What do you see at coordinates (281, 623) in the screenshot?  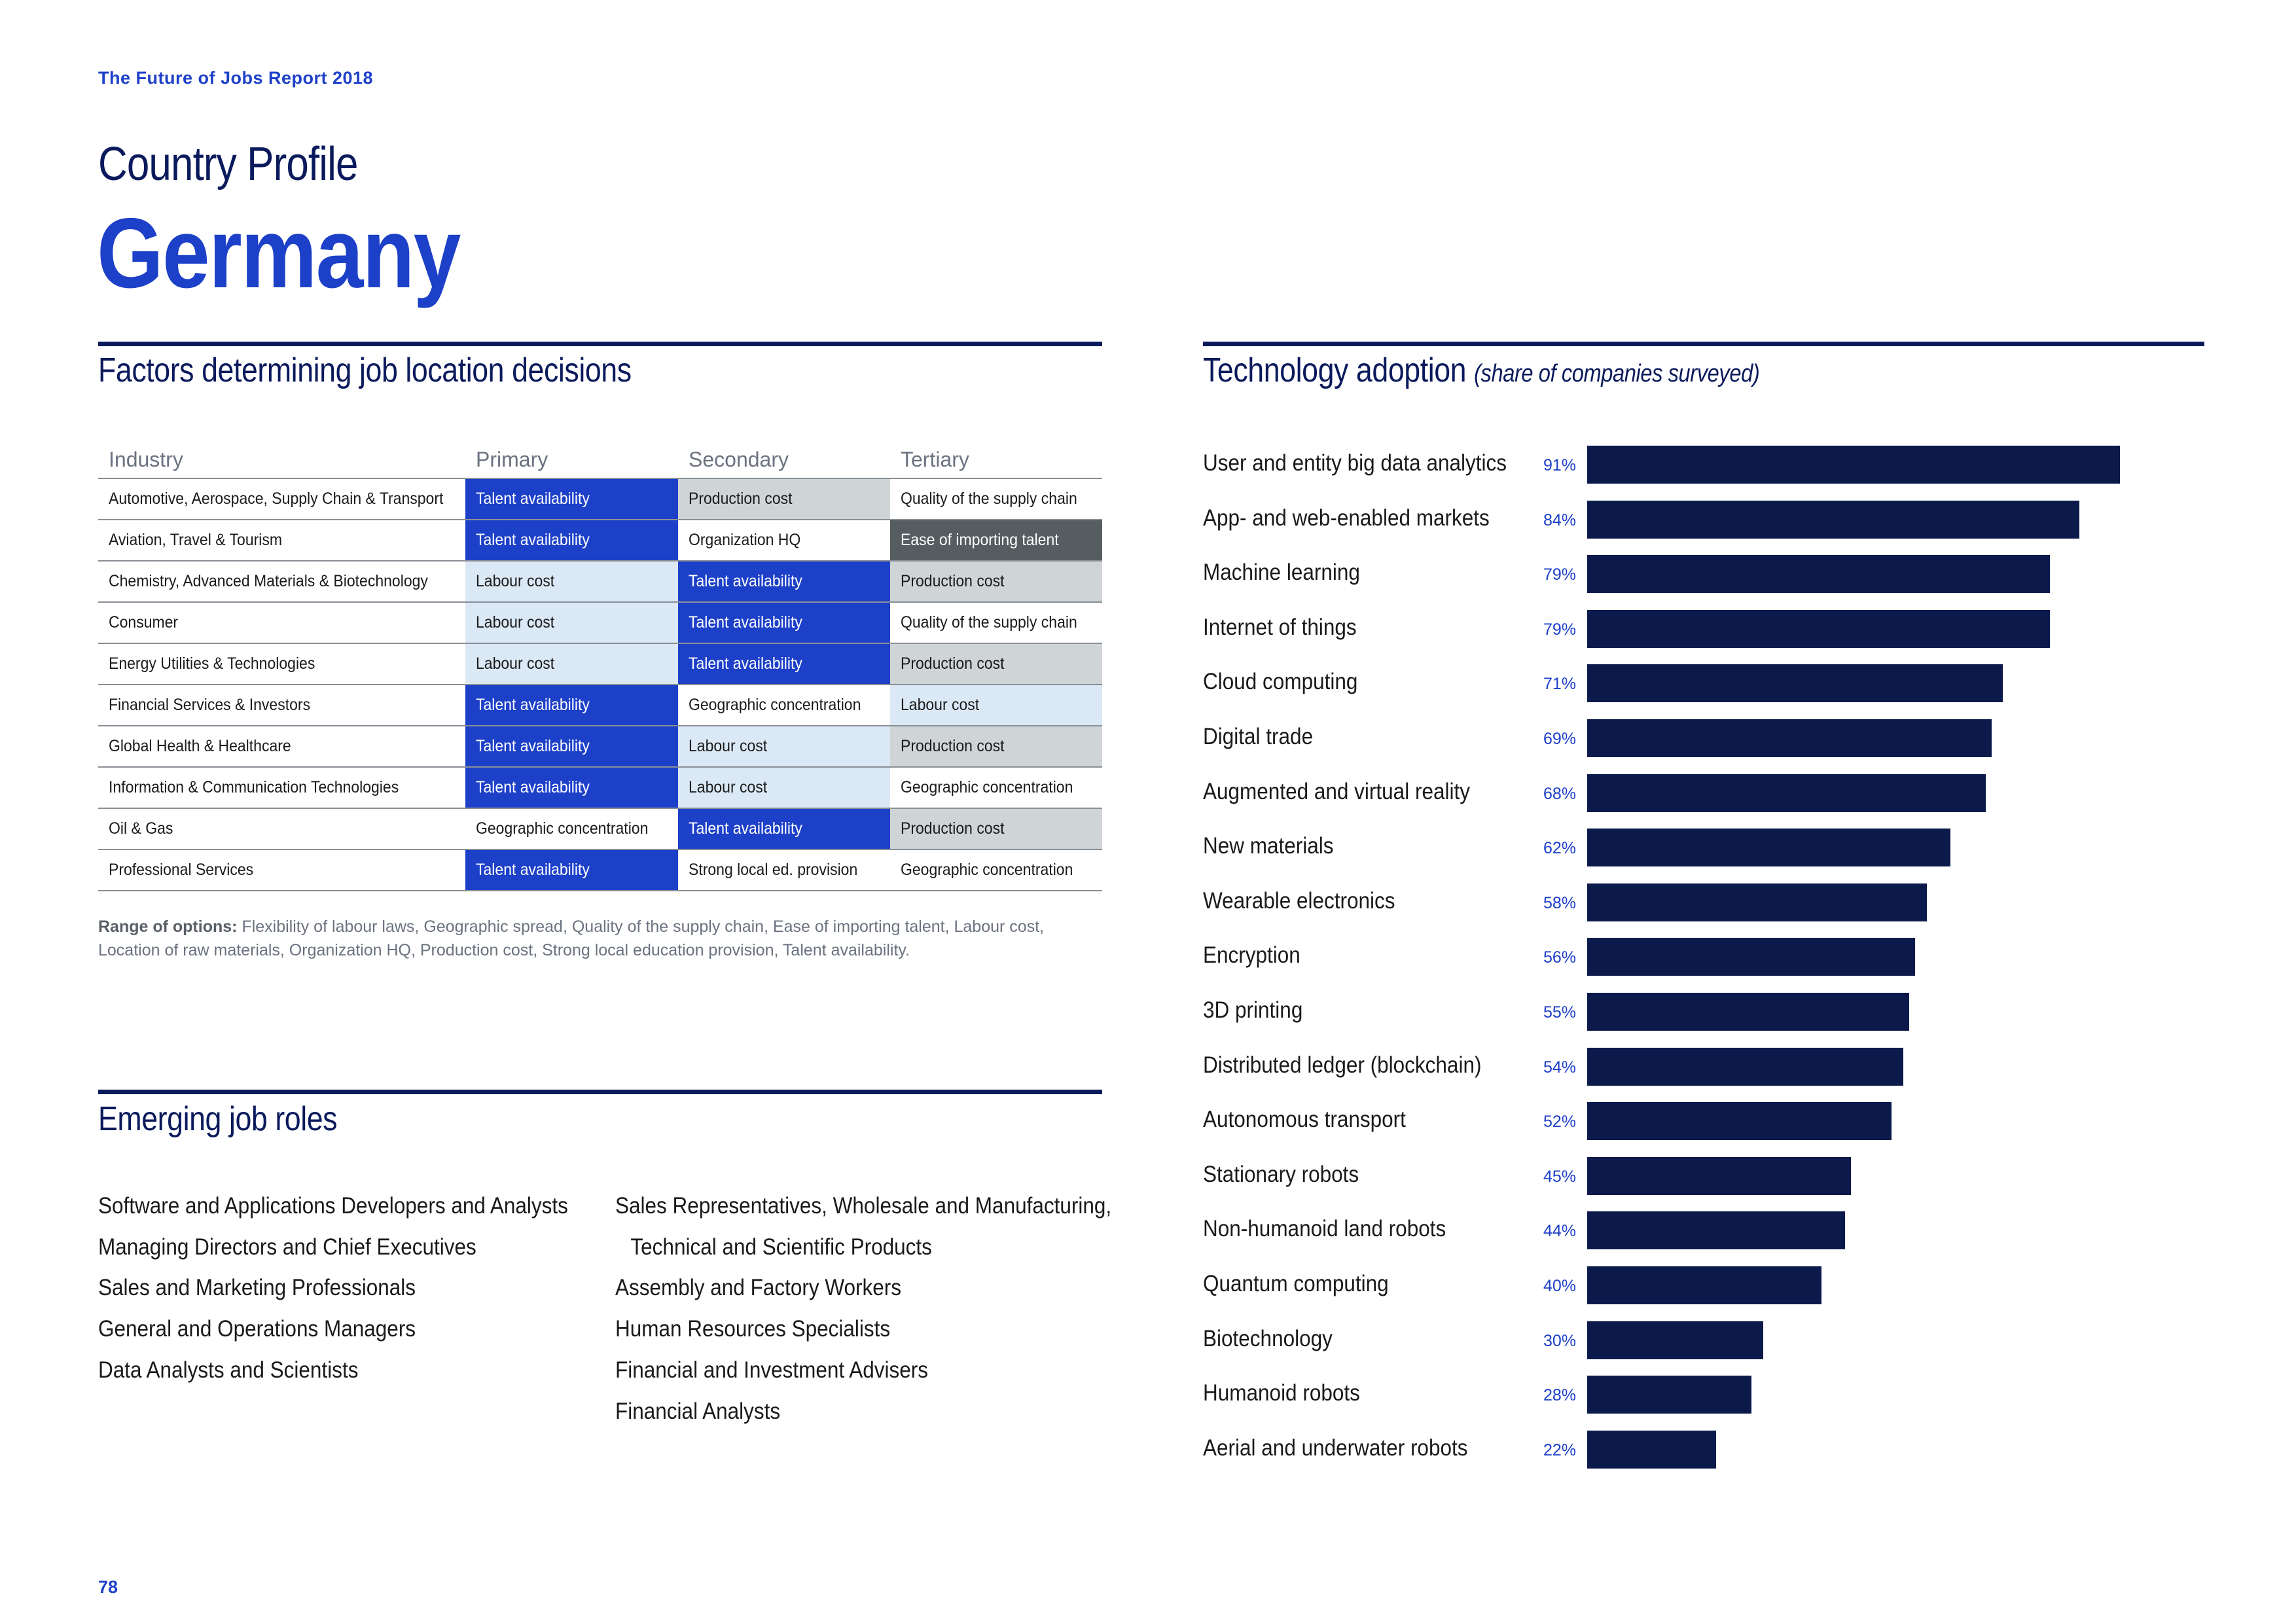 I see `industry-cell: Consumer` at bounding box center [281, 623].